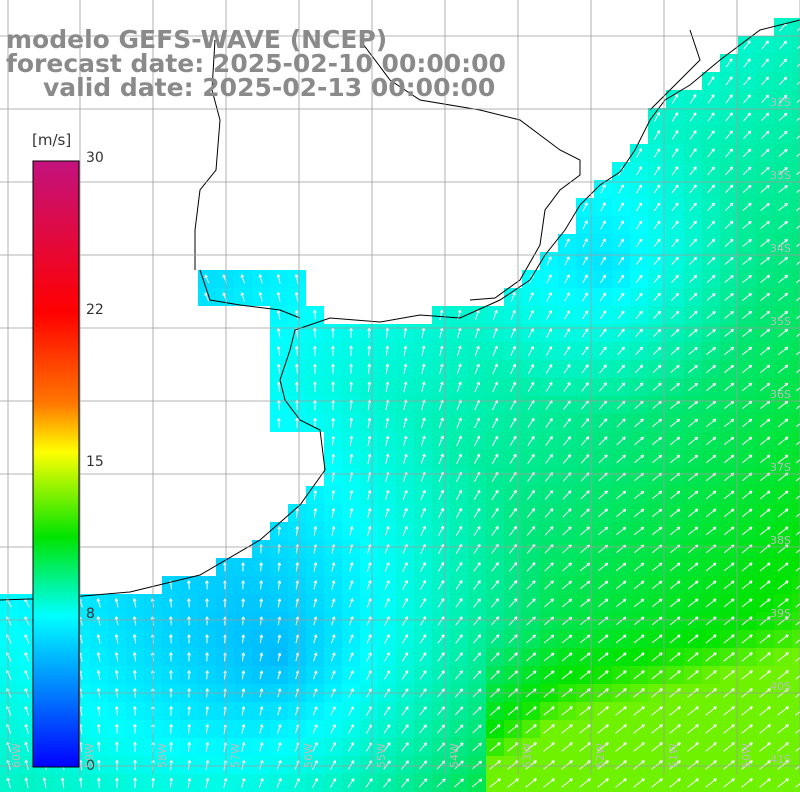 The image size is (800, 800). What do you see at coordinates (95, 462) in the screenshot?
I see `colorbar-tick-15: 15` at bounding box center [95, 462].